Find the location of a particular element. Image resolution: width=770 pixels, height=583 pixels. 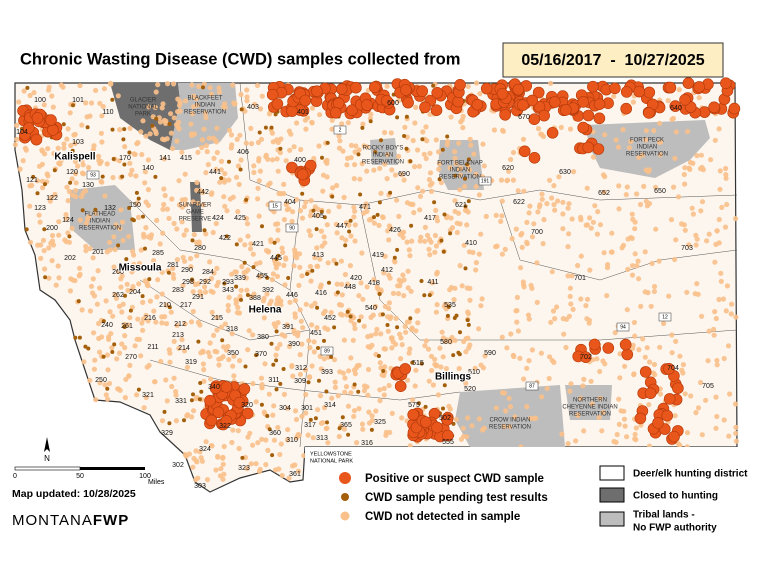

legend-label: CWD sample pending test results is located at coordinates (456, 498).